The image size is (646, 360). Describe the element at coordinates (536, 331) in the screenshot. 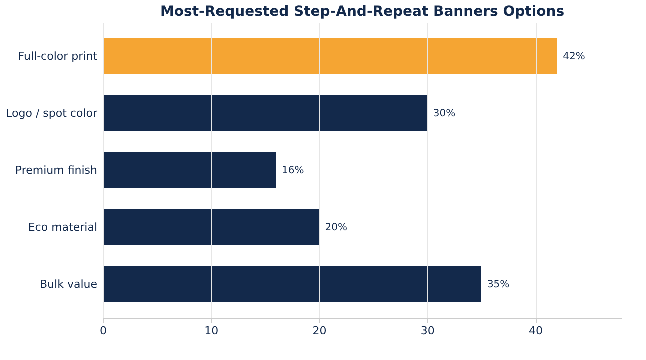

I see `x-tick-label: 40` at that location.